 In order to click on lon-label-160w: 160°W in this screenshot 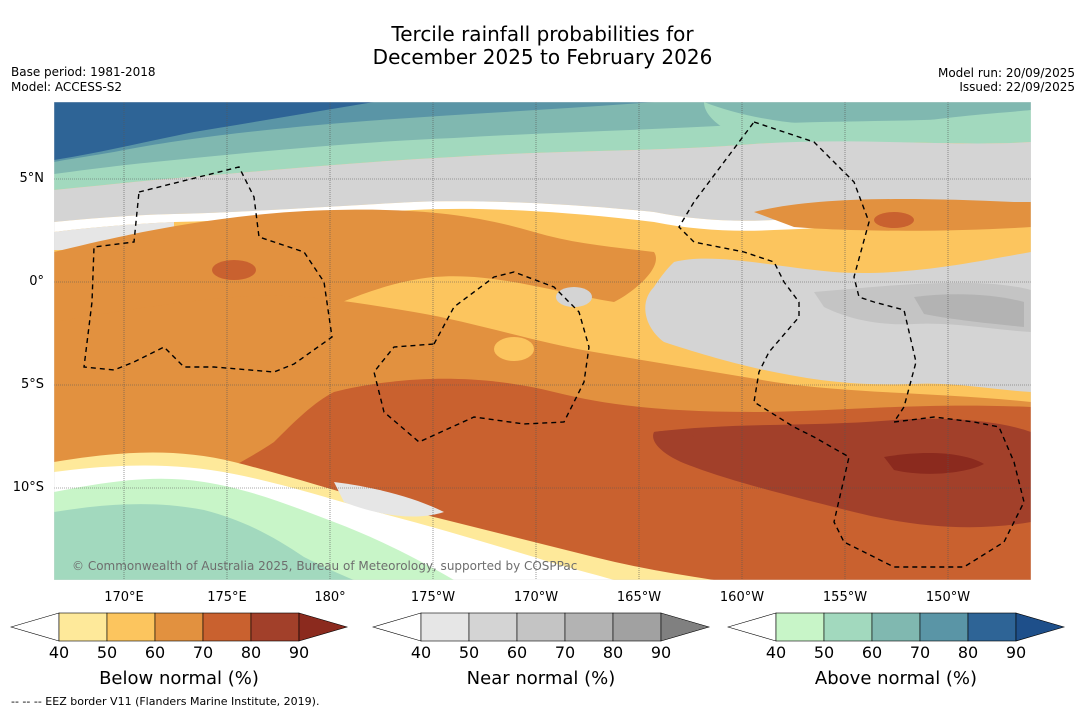, I will do `click(742, 597)`.